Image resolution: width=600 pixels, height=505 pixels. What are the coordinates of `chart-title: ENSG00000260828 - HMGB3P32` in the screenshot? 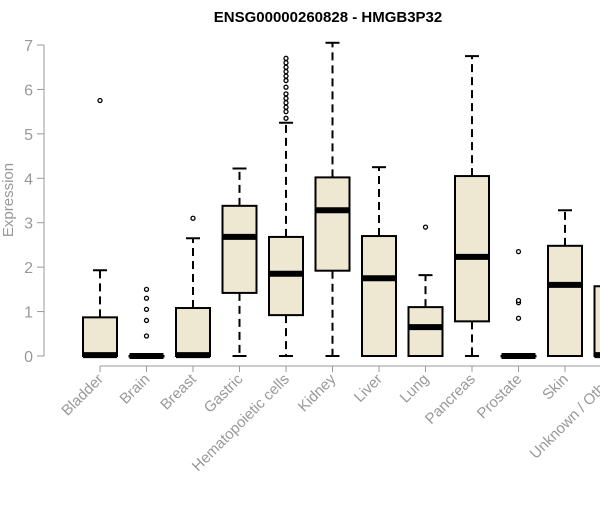 It's located at (328, 17).